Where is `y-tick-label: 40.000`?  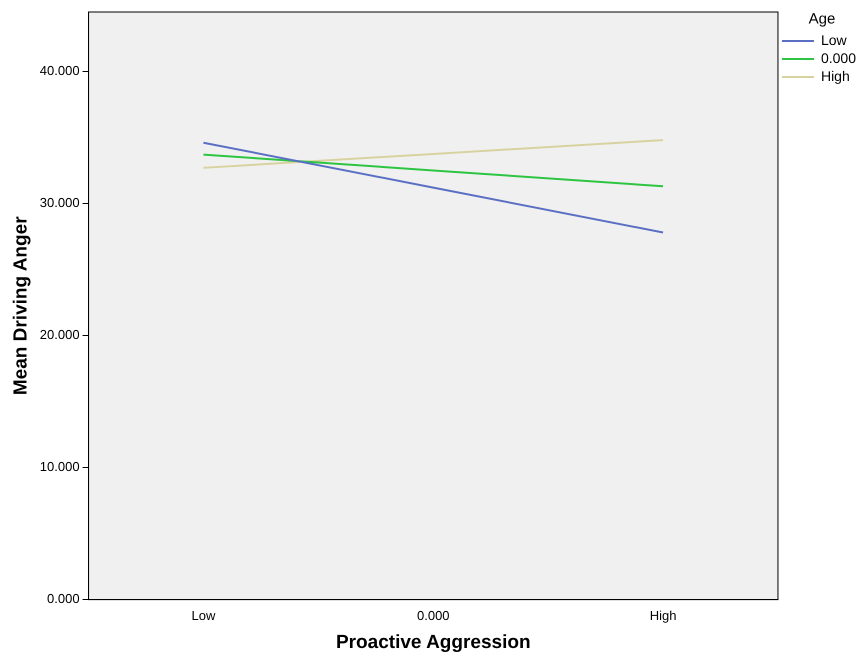 y-tick-label: 40.000 is located at coordinates (60, 70).